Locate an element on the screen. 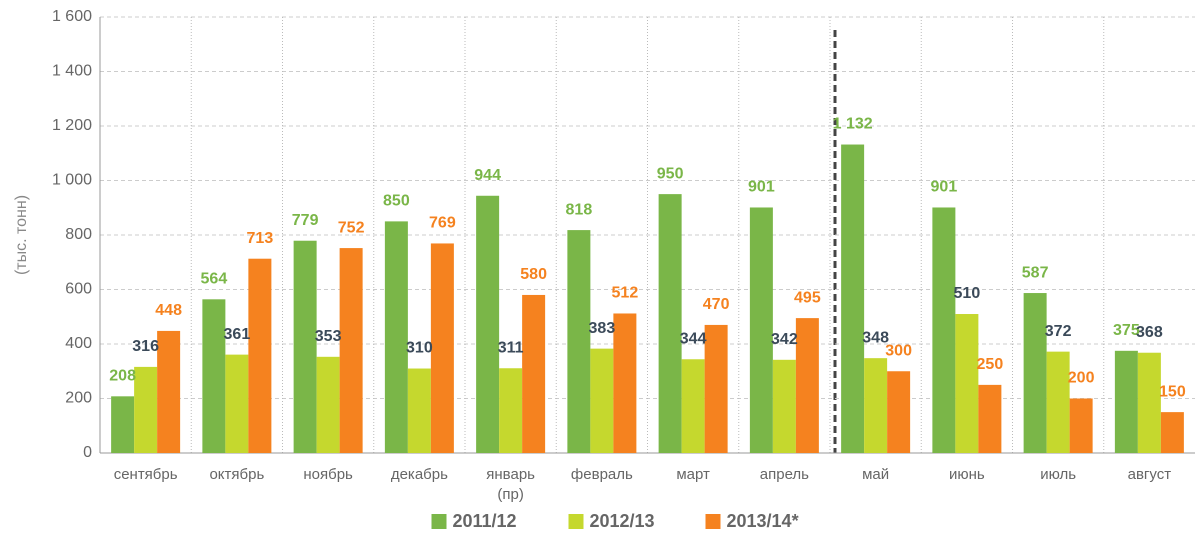  value-label: 361 is located at coordinates (237, 334).